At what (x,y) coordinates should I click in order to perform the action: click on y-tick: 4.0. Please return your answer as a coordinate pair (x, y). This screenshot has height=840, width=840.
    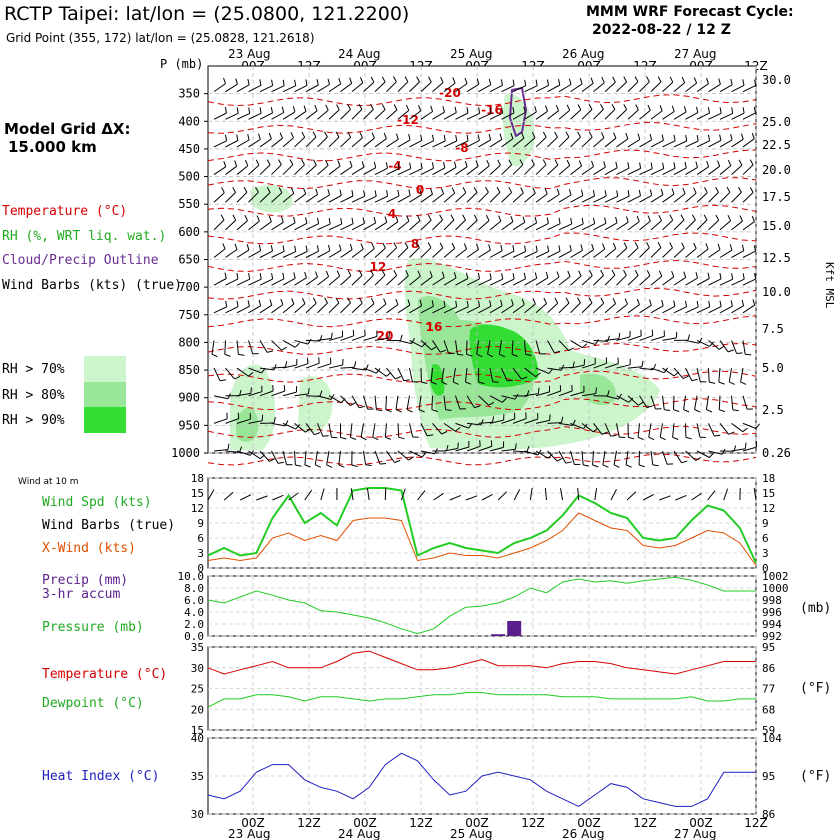
    Looking at the image, I should click on (194, 612).